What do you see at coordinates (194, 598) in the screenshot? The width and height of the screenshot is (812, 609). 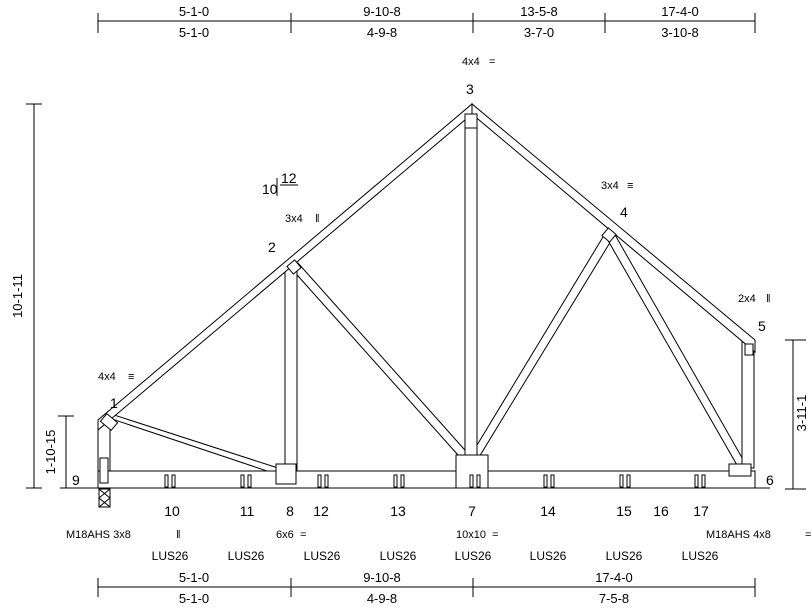 I see `bottom-dim-lower-1: 5-1-0` at bounding box center [194, 598].